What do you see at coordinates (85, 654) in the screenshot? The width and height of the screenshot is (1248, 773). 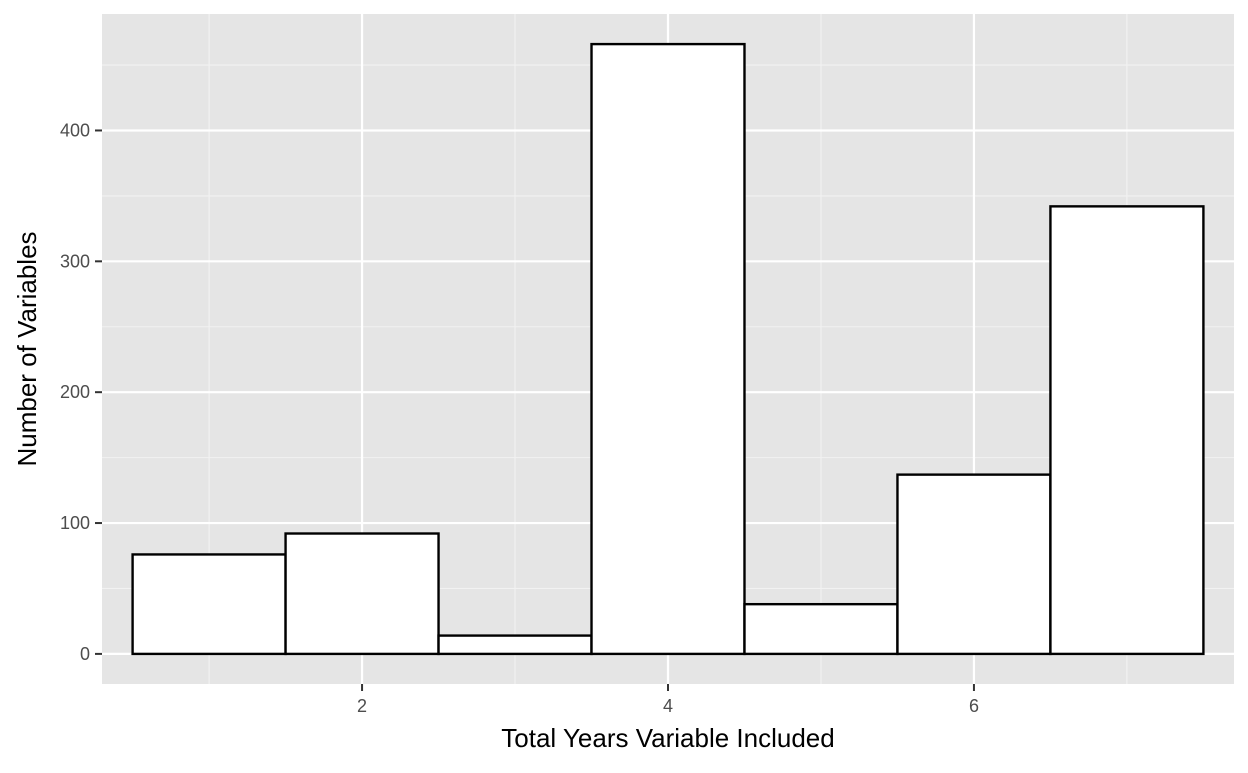 I see `y-tick-label: 0` at bounding box center [85, 654].